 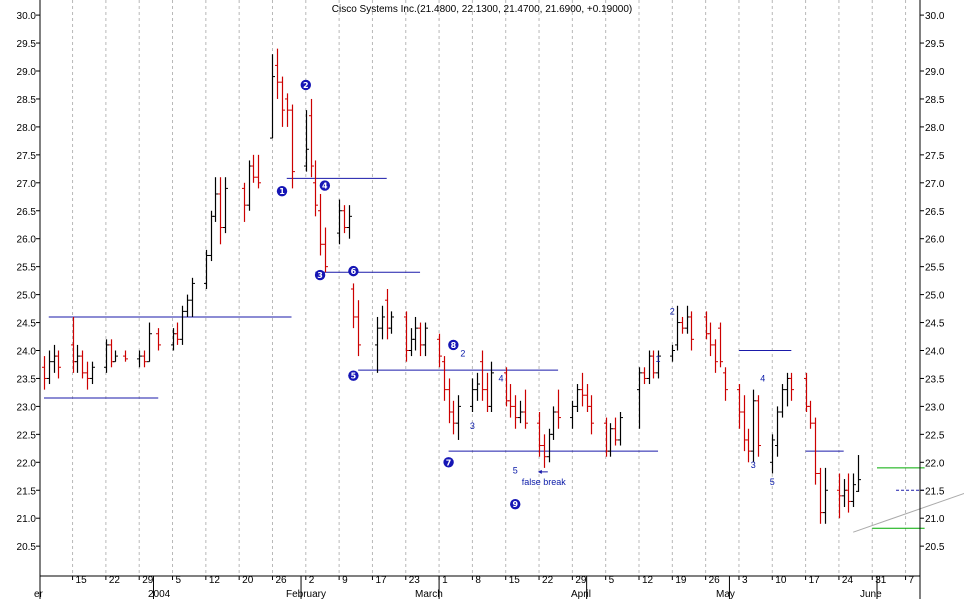 I want to click on y-tick-label-right: 27.5, so click(x=935, y=156).